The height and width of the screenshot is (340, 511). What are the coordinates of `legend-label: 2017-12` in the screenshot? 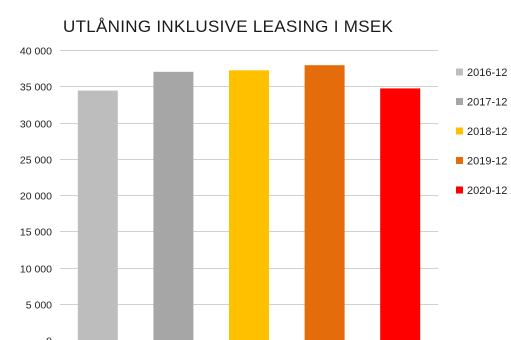 It's located at (487, 103).